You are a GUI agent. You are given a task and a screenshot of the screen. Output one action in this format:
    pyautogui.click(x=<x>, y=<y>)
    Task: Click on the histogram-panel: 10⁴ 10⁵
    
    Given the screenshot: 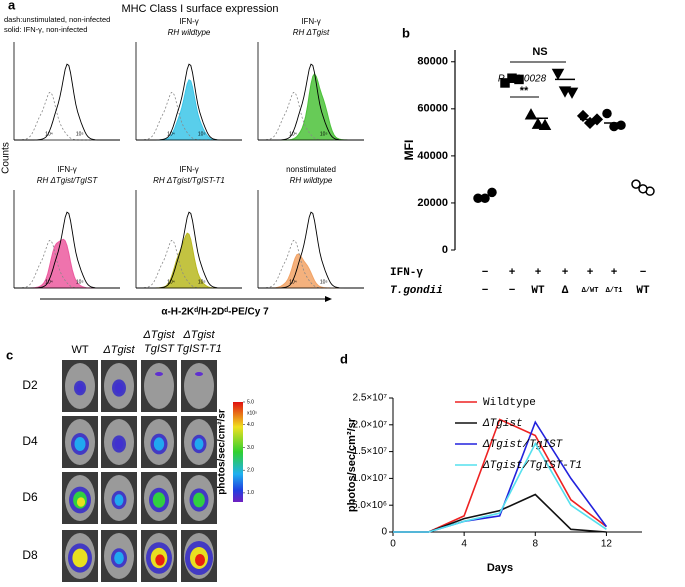 What is the action you would take?
    pyautogui.click(x=66, y=91)
    